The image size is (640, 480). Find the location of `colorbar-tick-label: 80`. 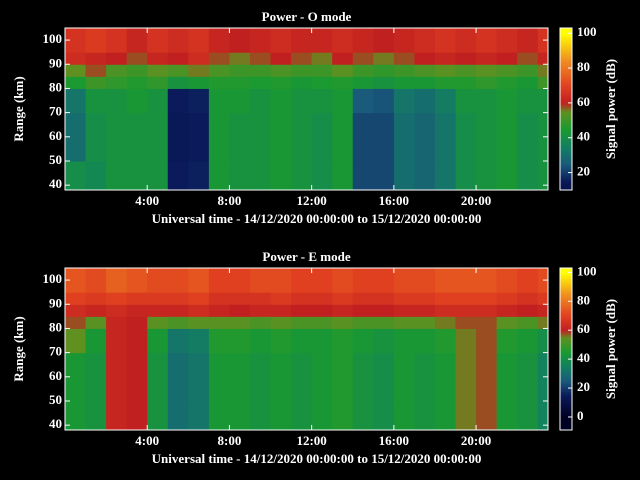

colorbar-tick-label: 80 is located at coordinates (583, 299).